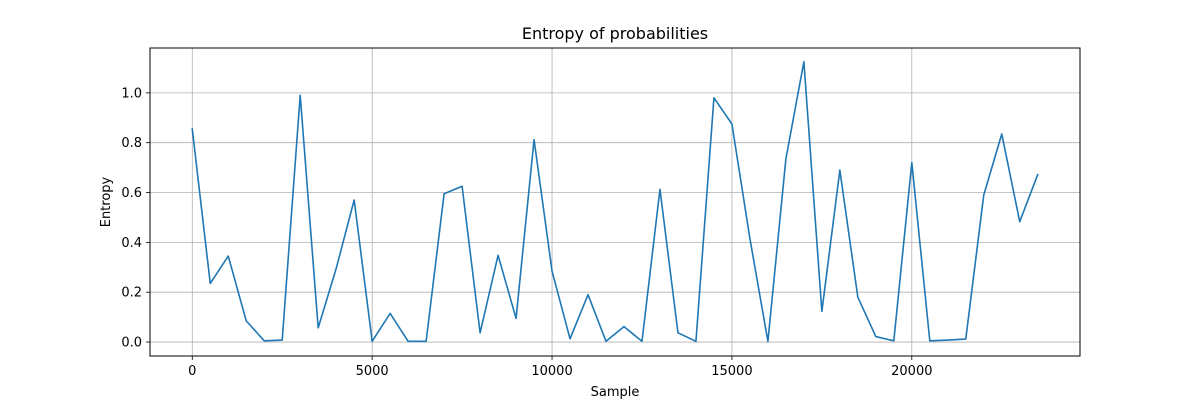 Image resolution: width=1200 pixels, height=404 pixels. Describe the element at coordinates (106, 201) in the screenshot. I see `y-axis-label: Entropy` at that location.